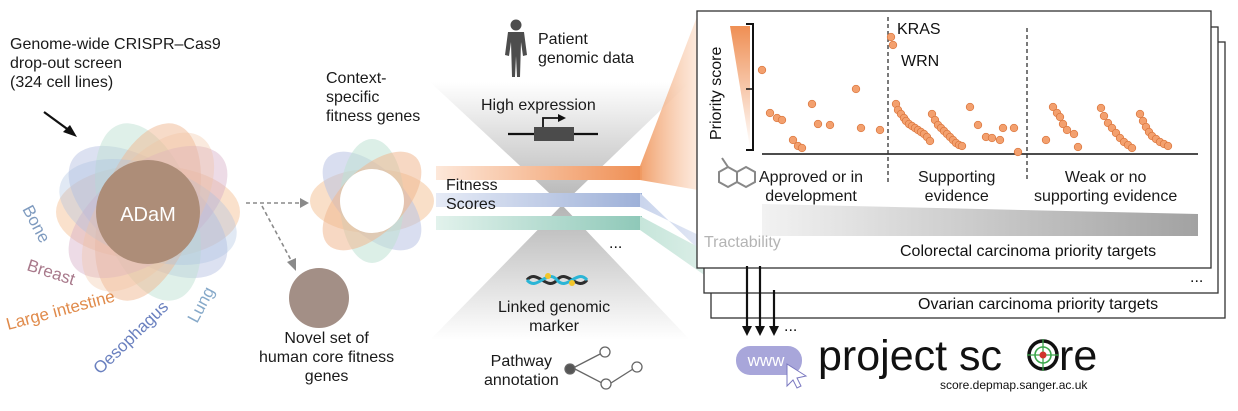  What do you see at coordinates (980, 220) in the screenshot?
I see `tractability-bar` at bounding box center [980, 220].